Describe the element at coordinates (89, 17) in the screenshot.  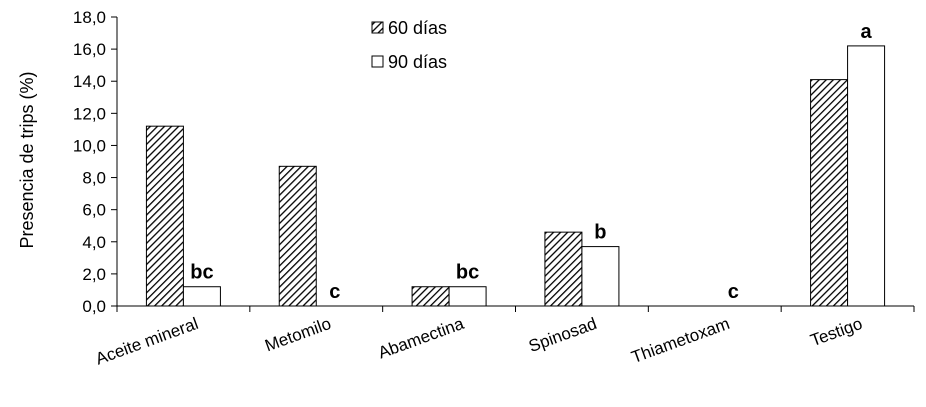
I see `y-tick-label: 18,0` at that location.